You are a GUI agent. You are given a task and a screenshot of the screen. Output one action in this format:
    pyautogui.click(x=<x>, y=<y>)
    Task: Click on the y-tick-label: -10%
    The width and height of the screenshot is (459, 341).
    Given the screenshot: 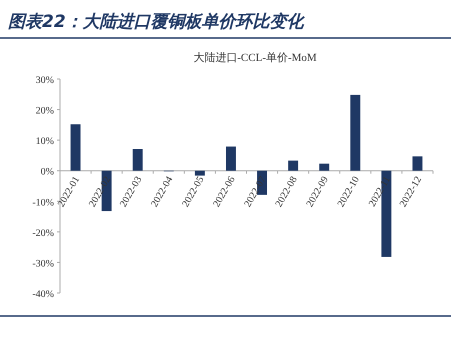 What is the action you would take?
    pyautogui.click(x=43, y=202)
    